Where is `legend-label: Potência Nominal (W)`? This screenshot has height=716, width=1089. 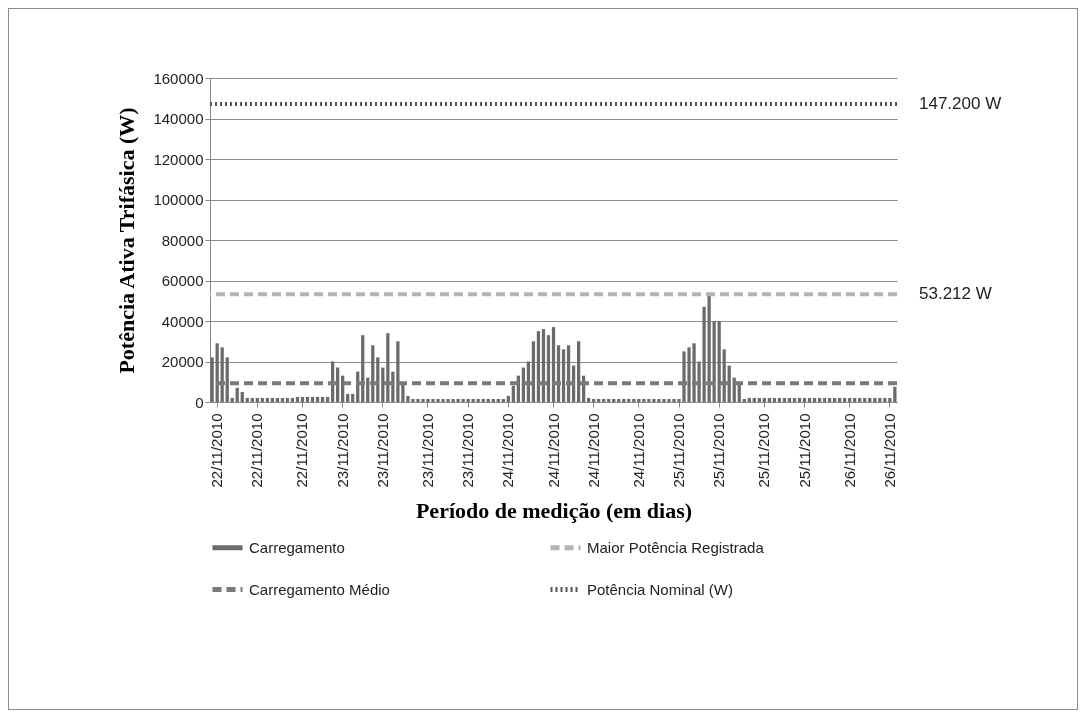 legend-label: Potência Nominal (W) is located at coordinates (660, 589).